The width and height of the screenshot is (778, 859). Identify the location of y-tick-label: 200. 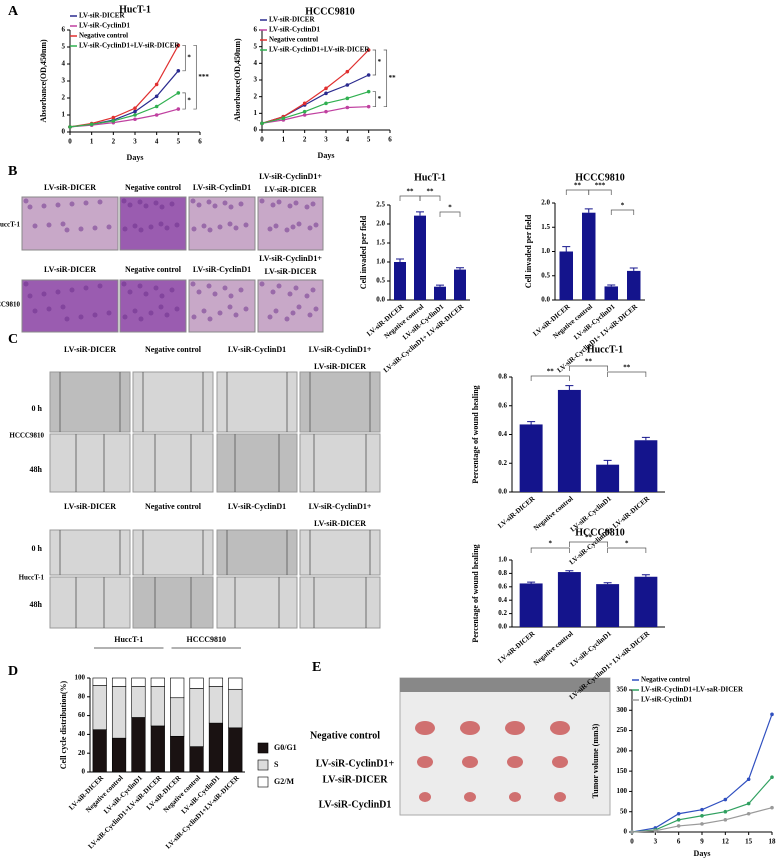
(622, 750).